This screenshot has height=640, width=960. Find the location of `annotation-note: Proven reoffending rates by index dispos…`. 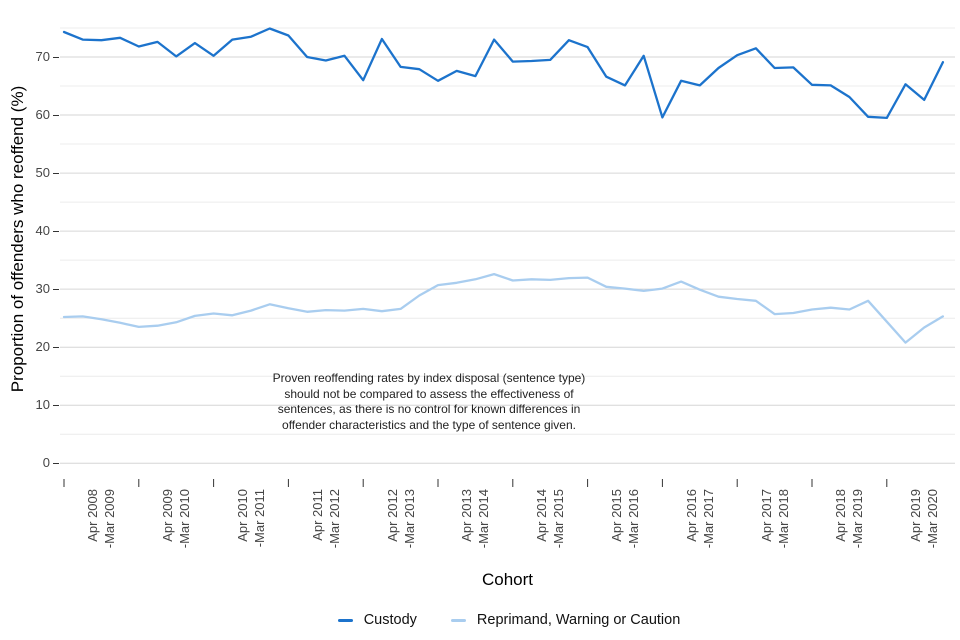

annotation-note: Proven reoffending rates by index dispos… is located at coordinates (429, 401).